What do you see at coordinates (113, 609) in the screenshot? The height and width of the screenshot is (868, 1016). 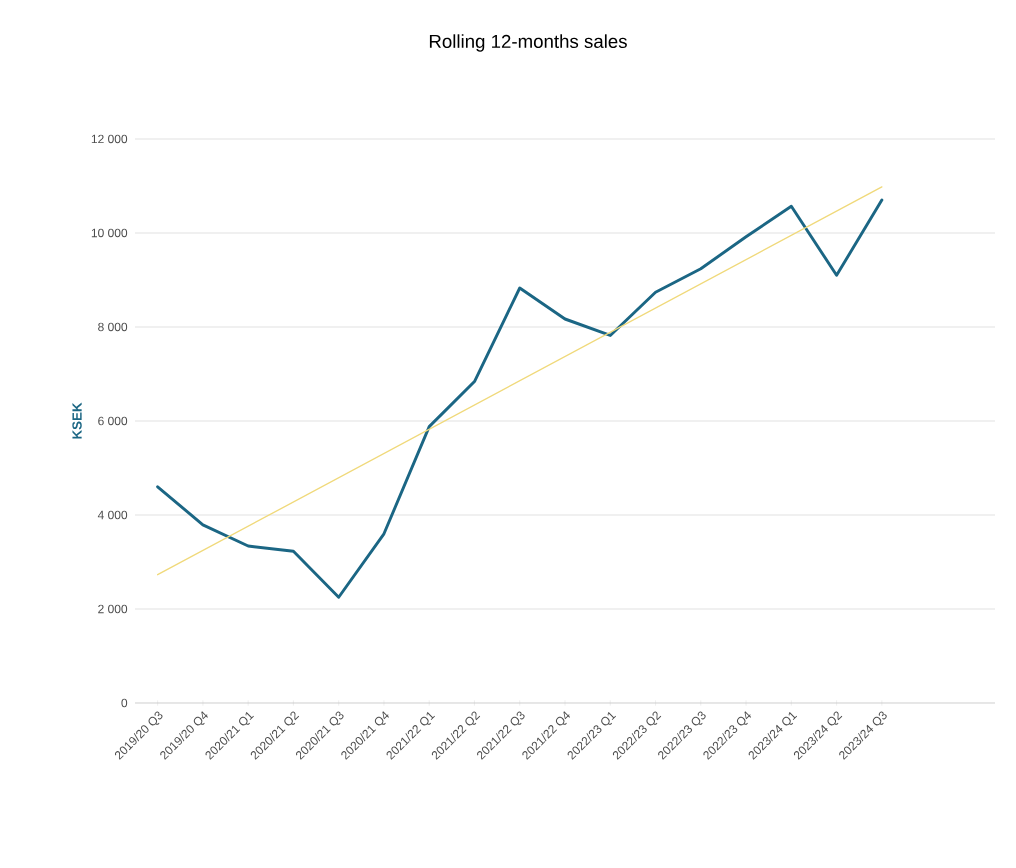 I see `y-tick-label: 2 000` at bounding box center [113, 609].